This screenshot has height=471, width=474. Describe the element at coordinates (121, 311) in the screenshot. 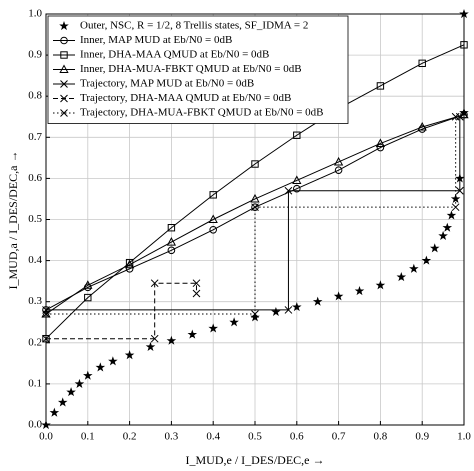

I see `series-line` at that location.